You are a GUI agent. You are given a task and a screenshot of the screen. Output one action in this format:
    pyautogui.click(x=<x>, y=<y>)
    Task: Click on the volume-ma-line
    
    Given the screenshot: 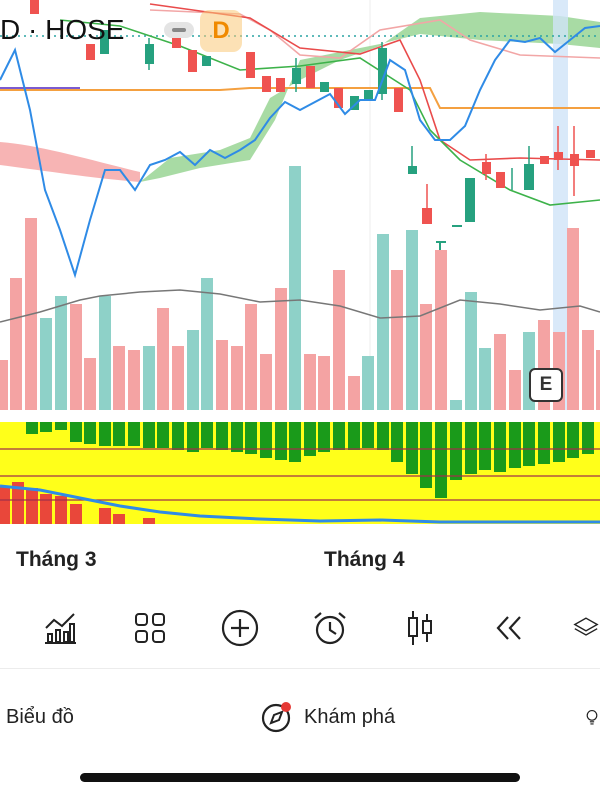 What is the action you would take?
    pyautogui.click(x=300, y=306)
    